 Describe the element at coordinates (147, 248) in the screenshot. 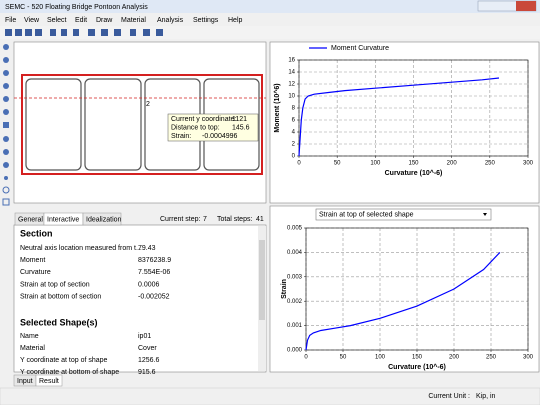

I see `row-value: 79.43` at that location.